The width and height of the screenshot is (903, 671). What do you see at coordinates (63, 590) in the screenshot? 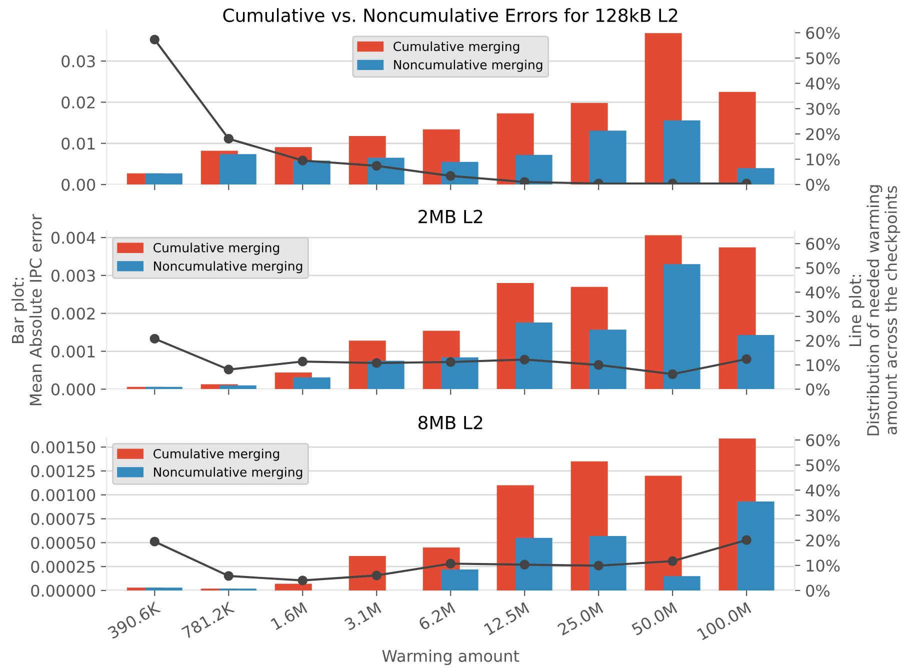
I see `y-tick-label: 0.00000` at bounding box center [63, 590].